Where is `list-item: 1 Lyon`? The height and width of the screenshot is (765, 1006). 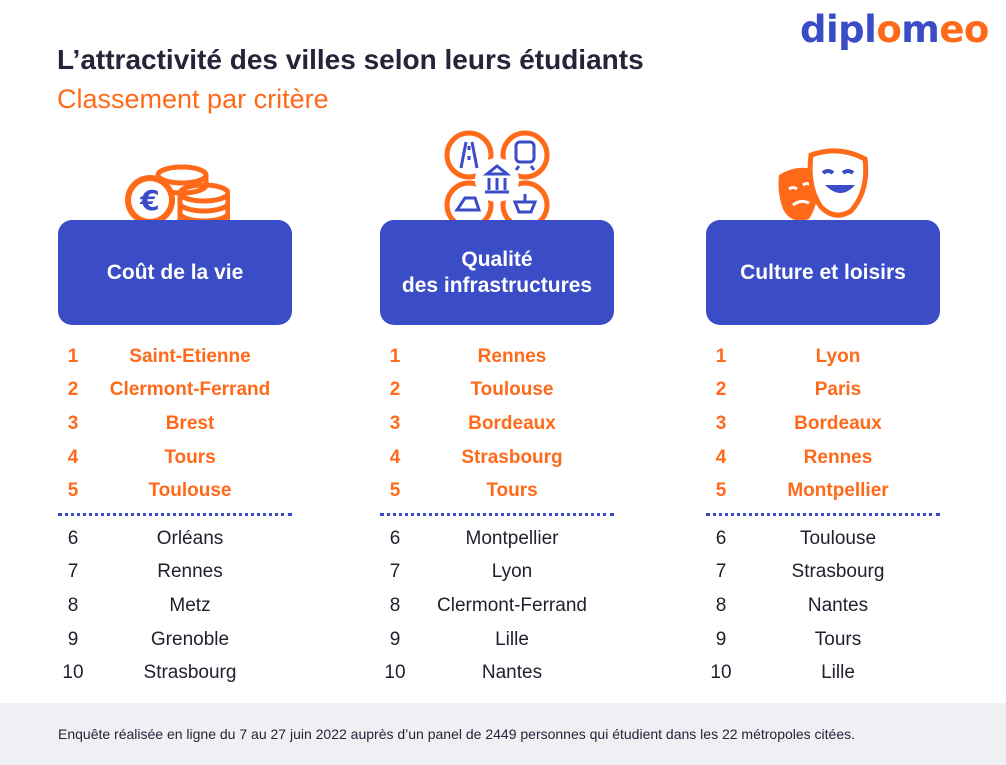 list-item: 1 Lyon is located at coordinates (788, 356).